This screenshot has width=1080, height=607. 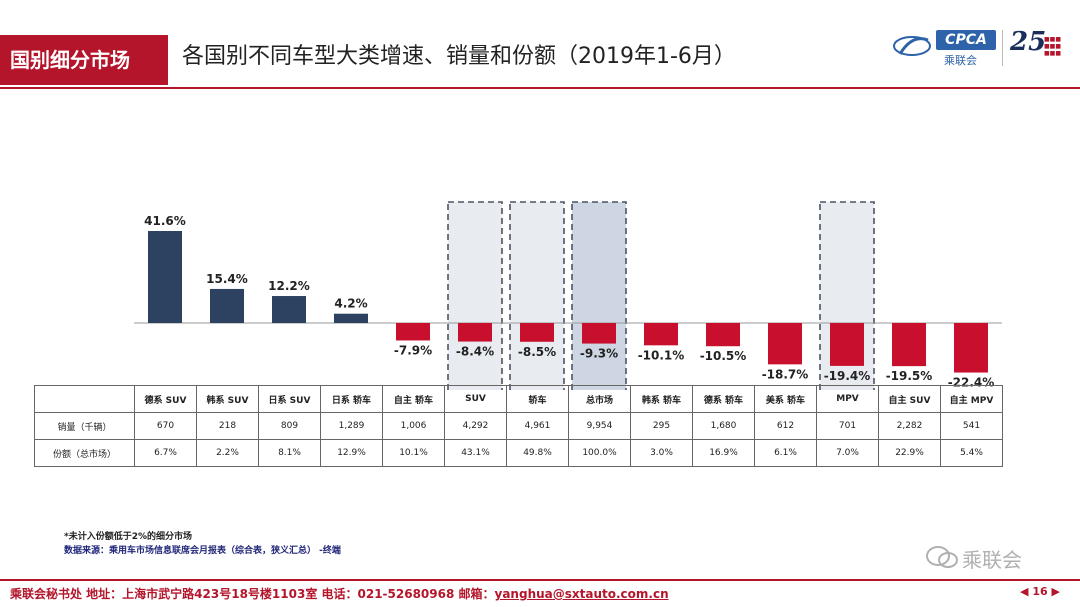 What do you see at coordinates (84, 453) in the screenshot?
I see `row-label-share: 份额（总市场）` at bounding box center [84, 453].